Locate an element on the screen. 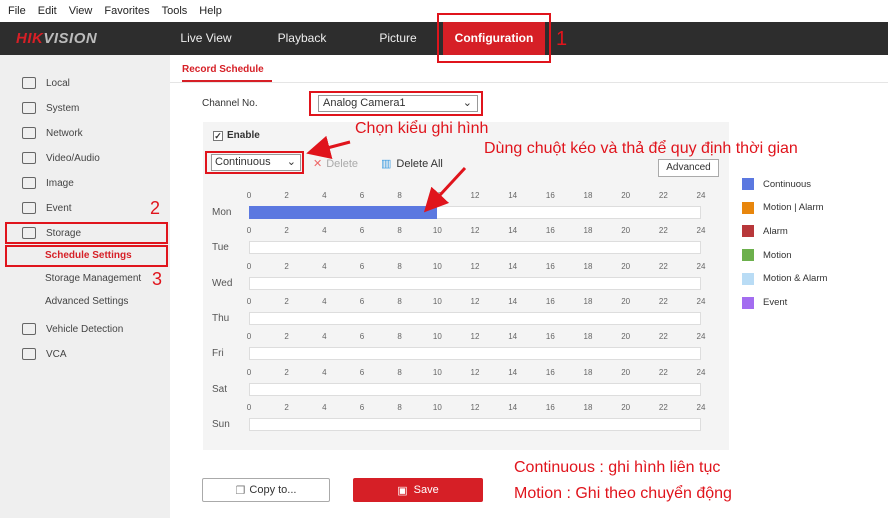  schedule-bar-wed is located at coordinates (475, 283).